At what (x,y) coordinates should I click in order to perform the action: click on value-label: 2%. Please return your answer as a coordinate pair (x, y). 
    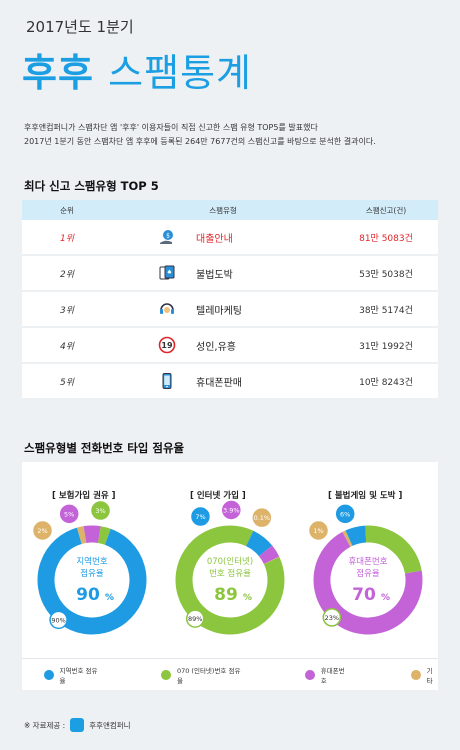
    Looking at the image, I should click on (42, 531).